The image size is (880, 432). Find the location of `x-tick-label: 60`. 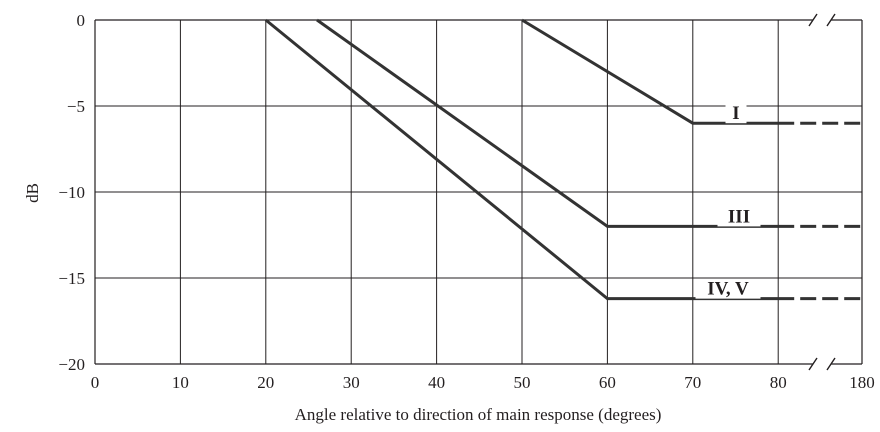

x-tick-label: 60 is located at coordinates (607, 382).